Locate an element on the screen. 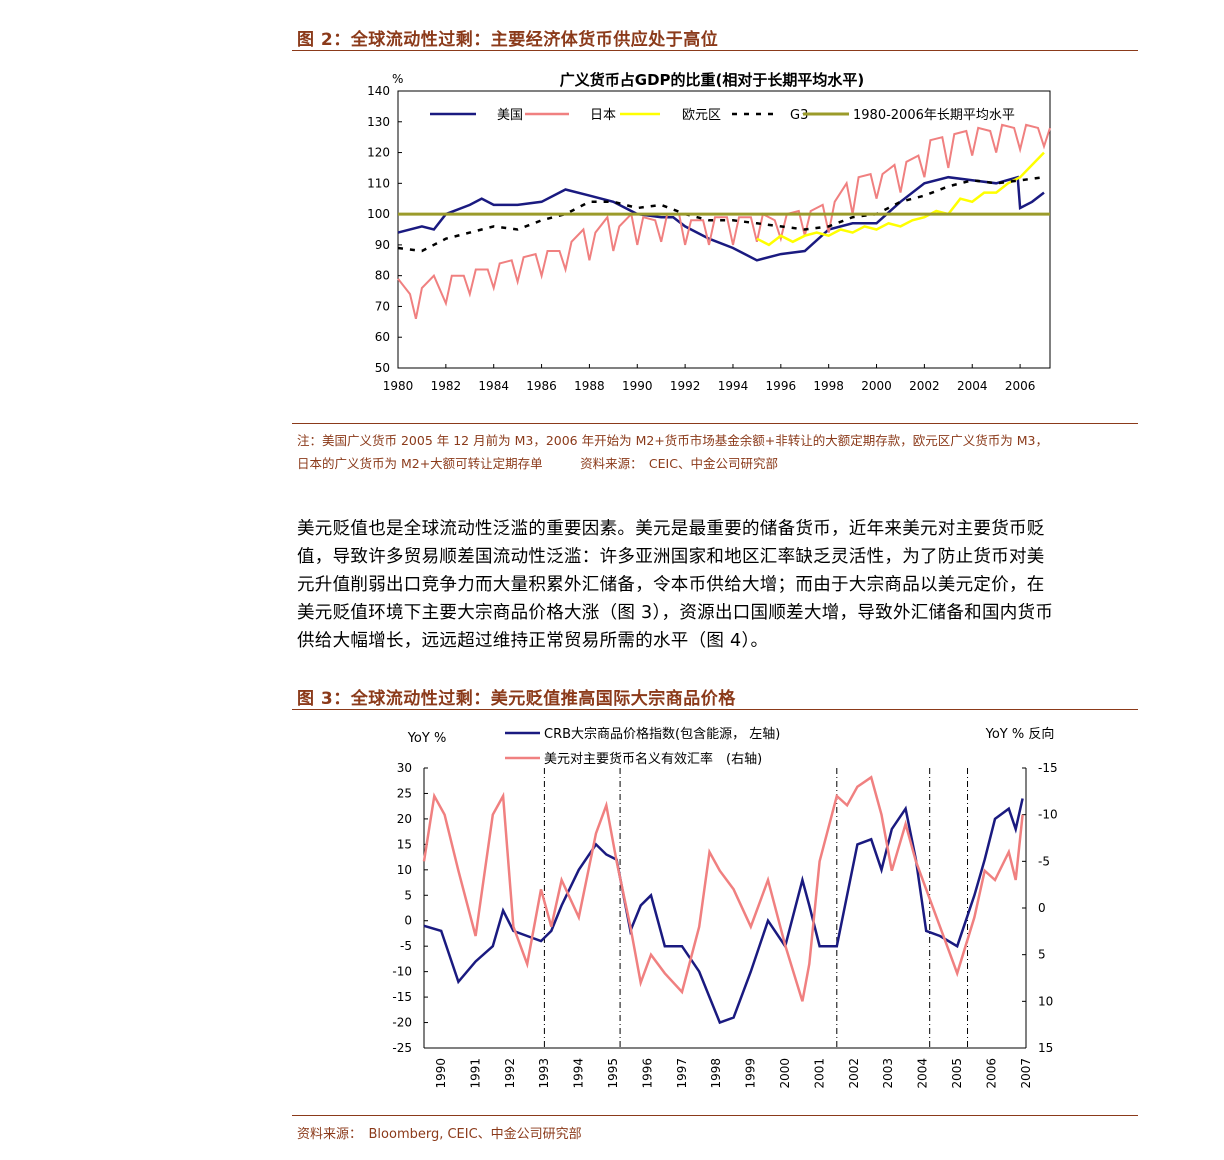 The image size is (1224, 1160). chart1-legend-label-1: 日本 is located at coordinates (603, 115).